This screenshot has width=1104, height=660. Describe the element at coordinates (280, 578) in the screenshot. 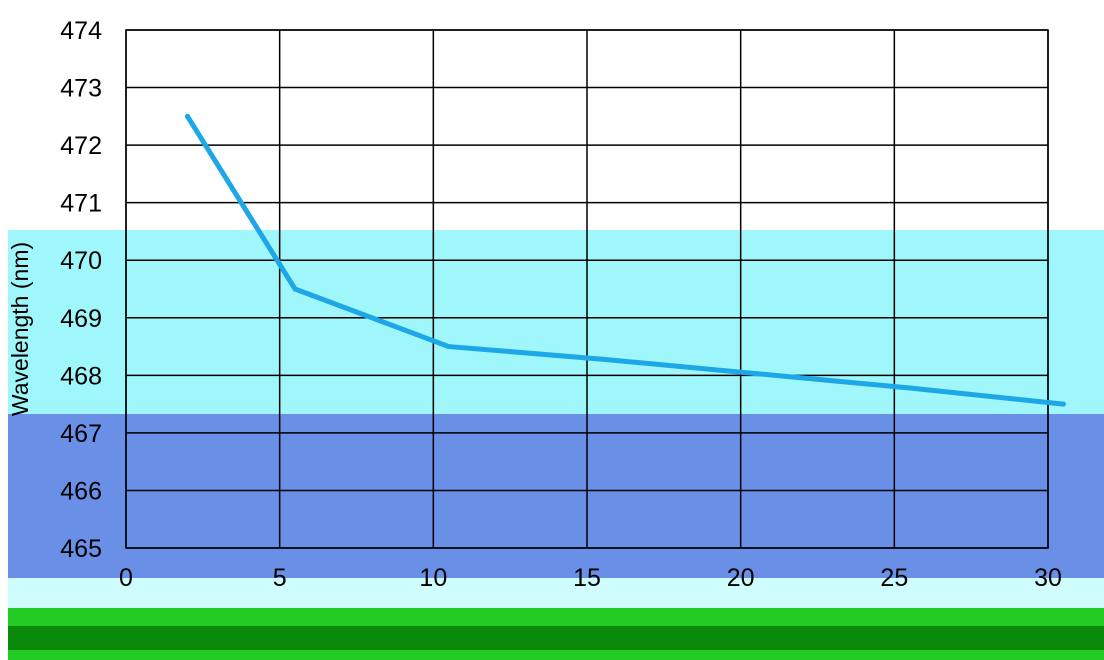

I see `x-tick-label: 5` at that location.